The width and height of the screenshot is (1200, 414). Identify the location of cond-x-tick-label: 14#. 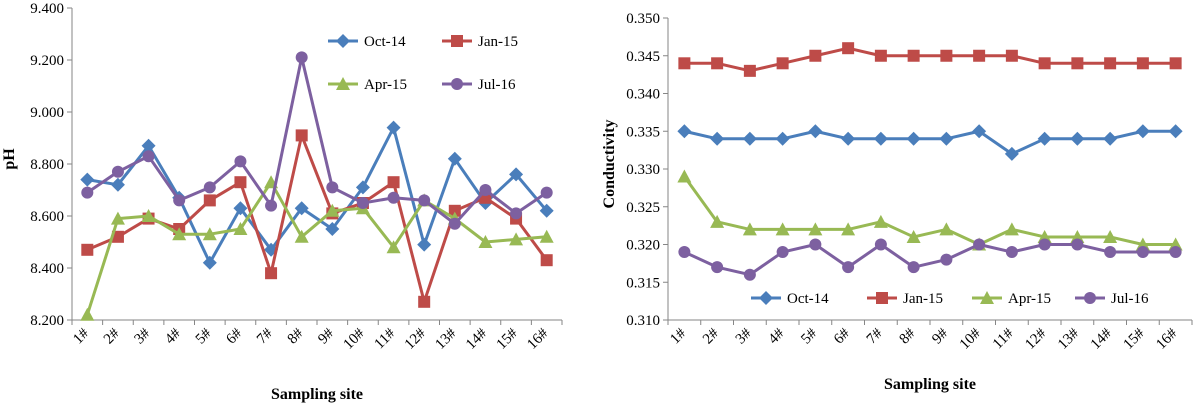
(1102, 339).